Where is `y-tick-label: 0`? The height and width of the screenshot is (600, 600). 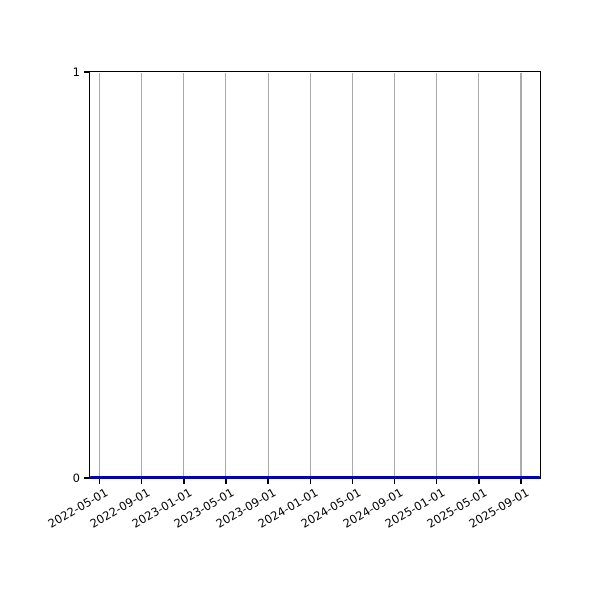
y-tick-label: 0 is located at coordinates (76, 478).